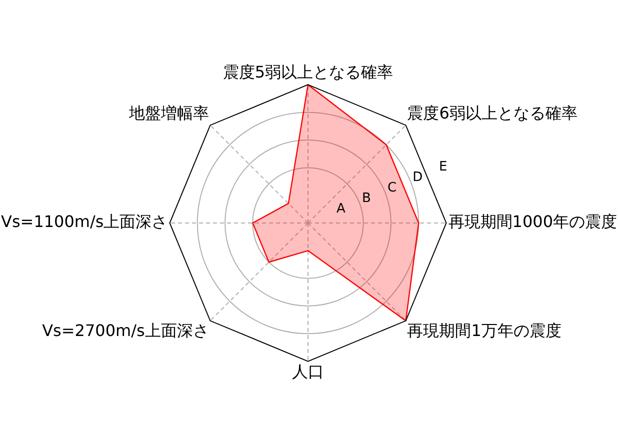  What do you see at coordinates (417, 177) in the screenshot?
I see `y-tick-label: D` at bounding box center [417, 177].